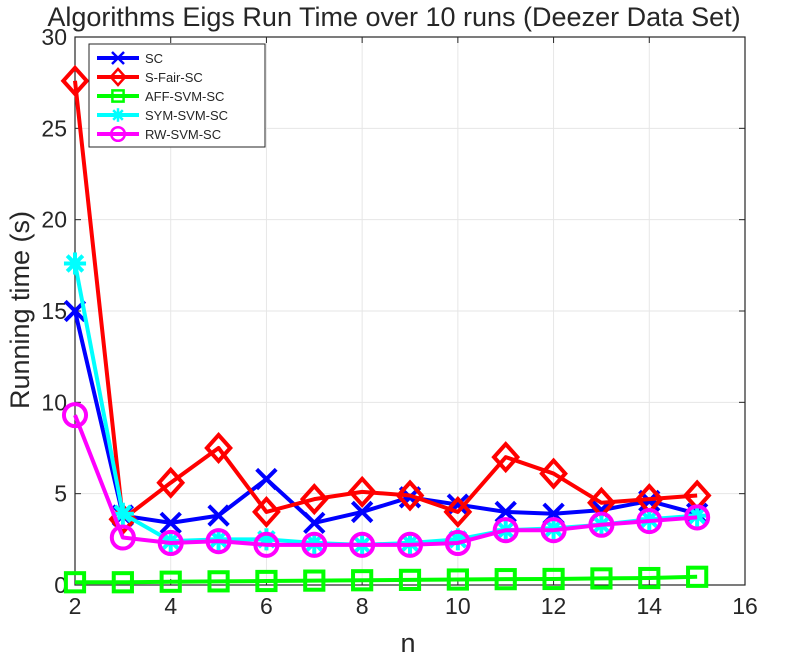 The image size is (793, 656). I want to click on legend-label: RW-SVM-SC, so click(183, 134).